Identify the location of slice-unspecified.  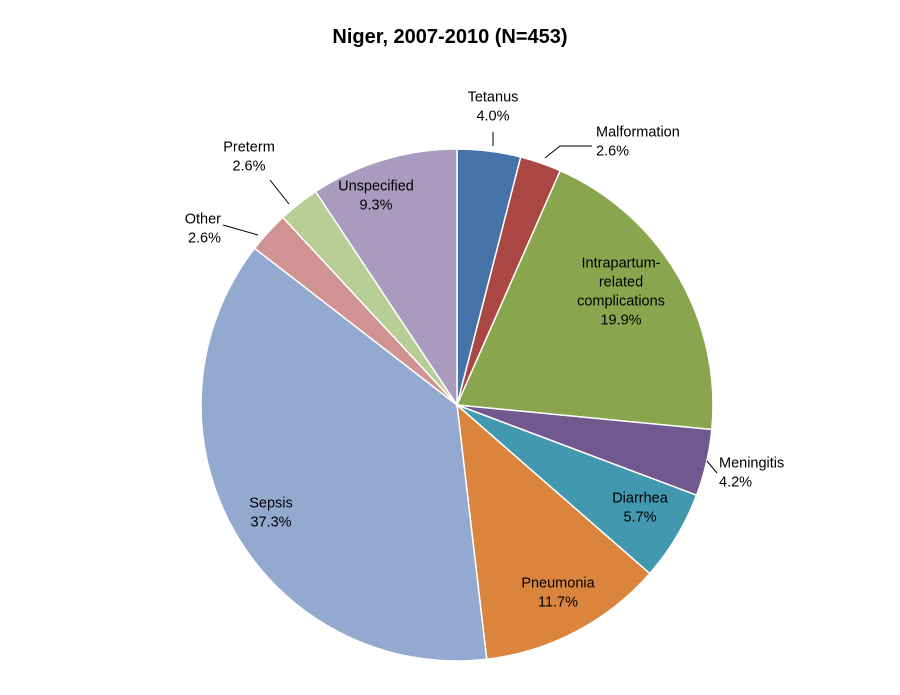
(386, 278).